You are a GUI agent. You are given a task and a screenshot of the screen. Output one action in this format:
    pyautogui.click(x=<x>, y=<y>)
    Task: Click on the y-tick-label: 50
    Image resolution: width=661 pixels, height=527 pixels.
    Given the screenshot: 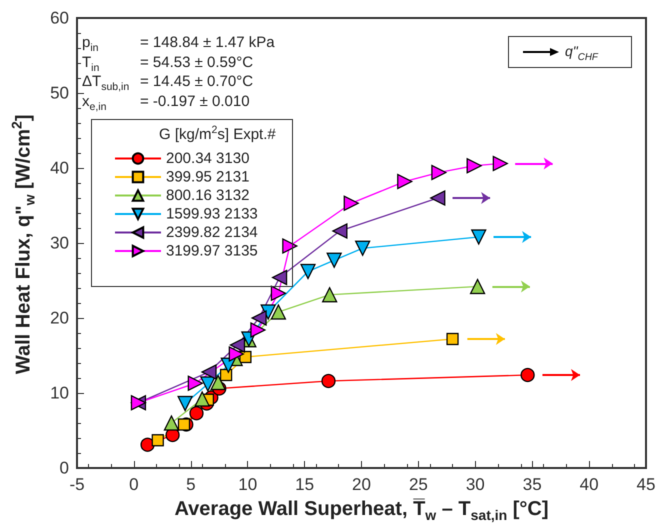 What is the action you would take?
    pyautogui.click(x=59, y=93)
    